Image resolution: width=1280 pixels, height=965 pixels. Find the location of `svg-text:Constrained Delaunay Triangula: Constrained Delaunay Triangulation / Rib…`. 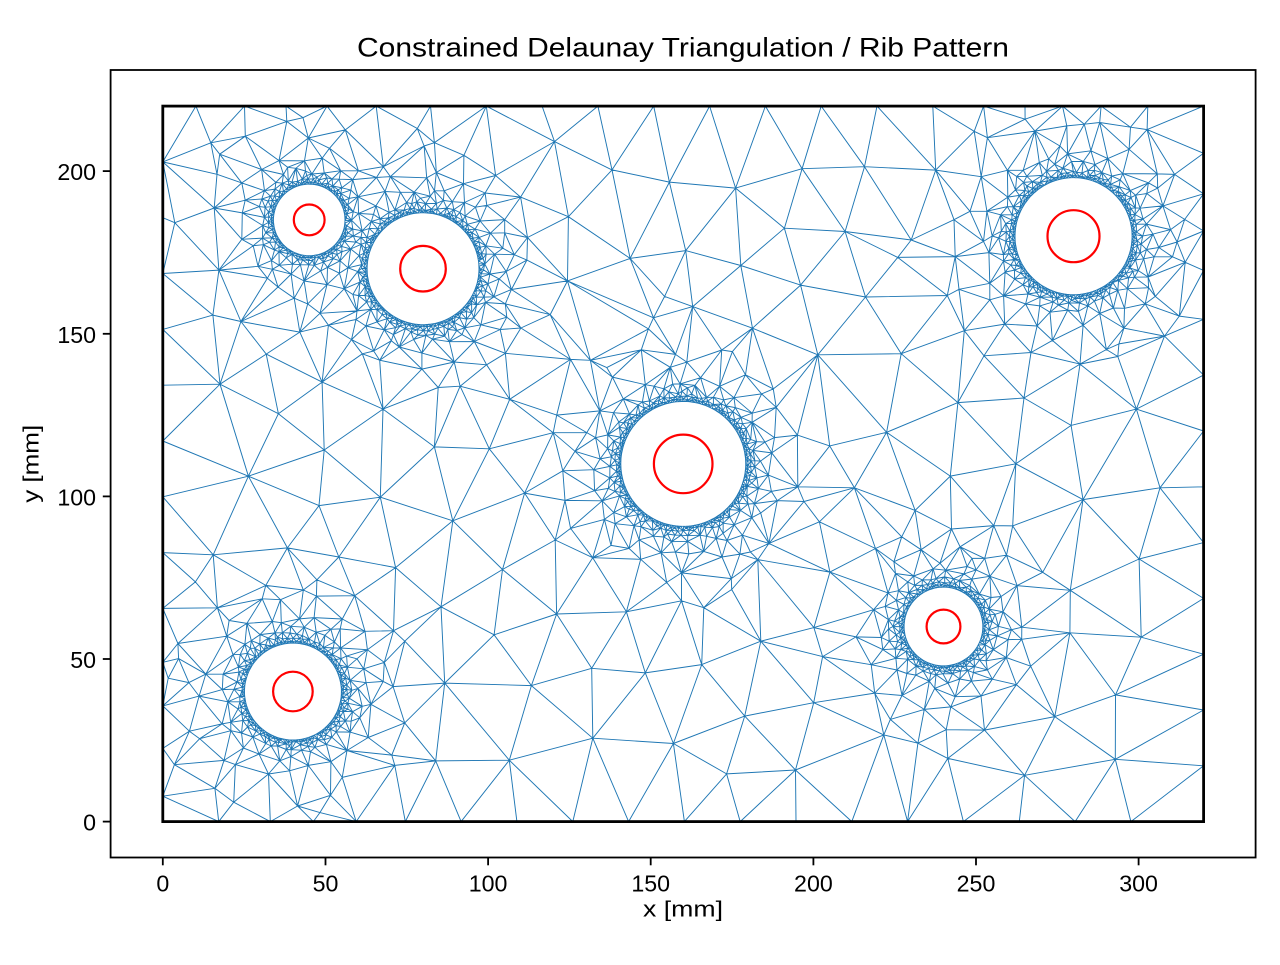

svg-text:Constrained Delaunay Triangula: Constrained Delaunay Triangulation / Rib… is located at coordinates (683, 48).